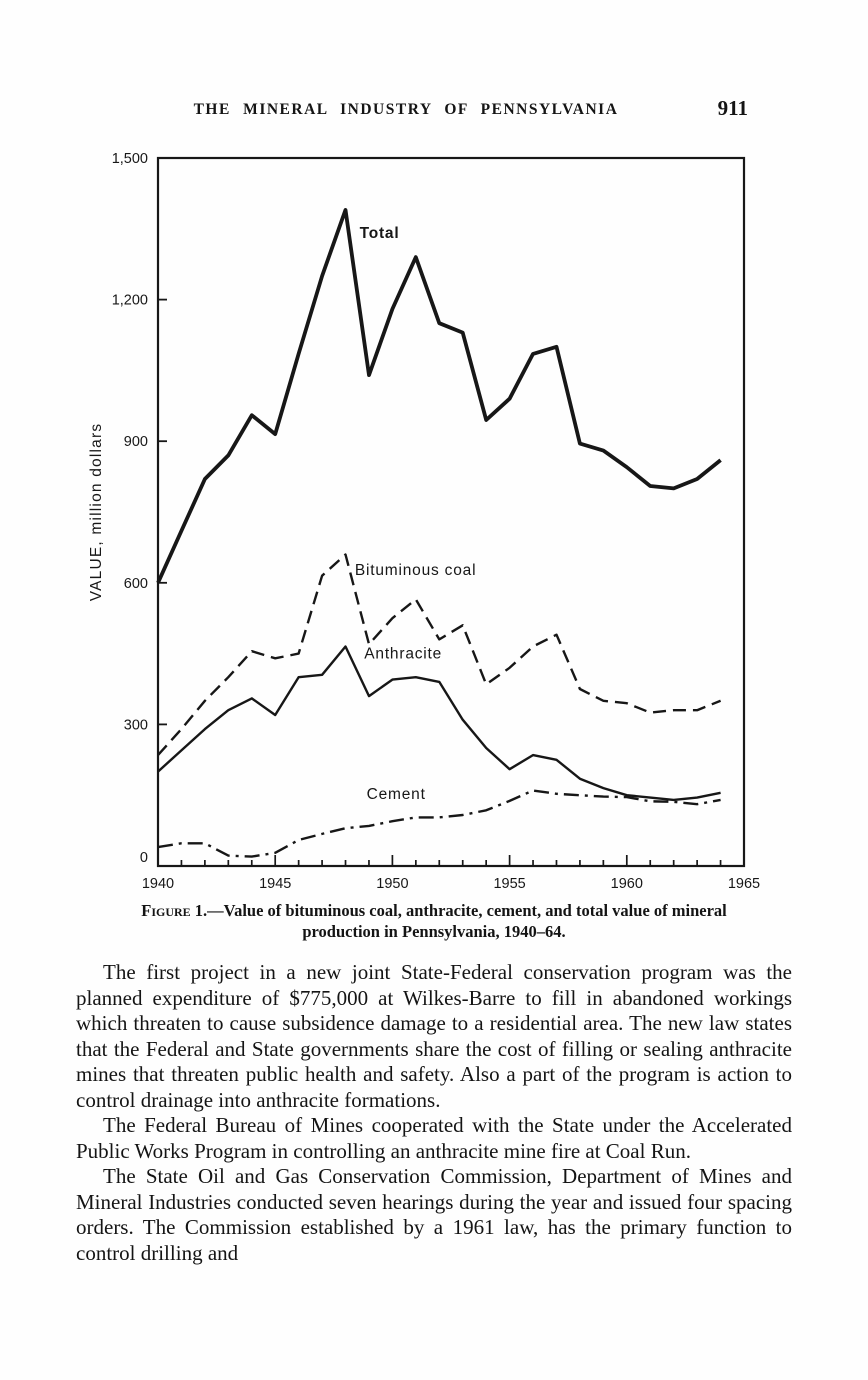  What do you see at coordinates (174, 910) in the screenshot?
I see `figure-caption-label: Figure 1.` at bounding box center [174, 910].